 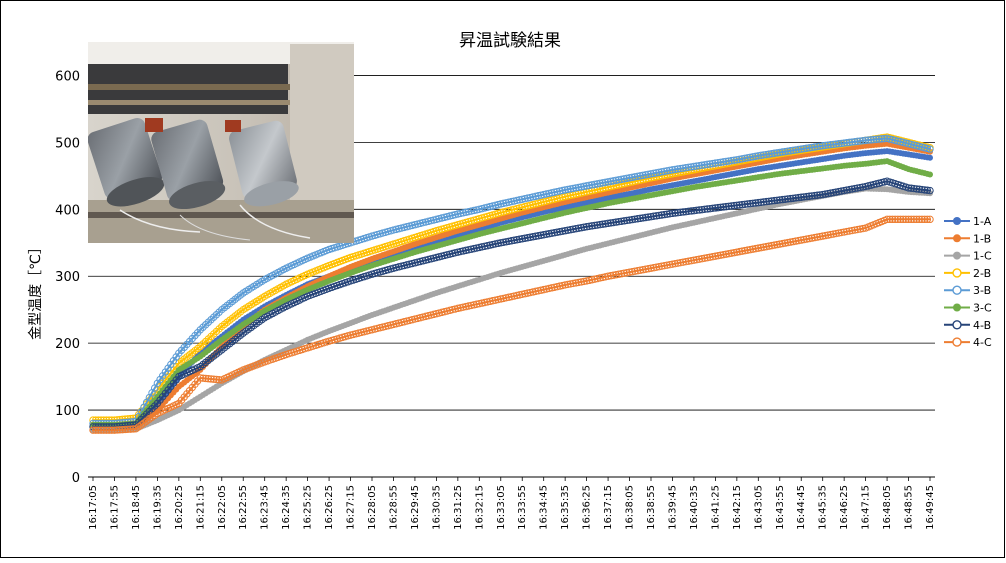 I want to click on chart-title: 昇温試験結果, so click(x=510, y=41).